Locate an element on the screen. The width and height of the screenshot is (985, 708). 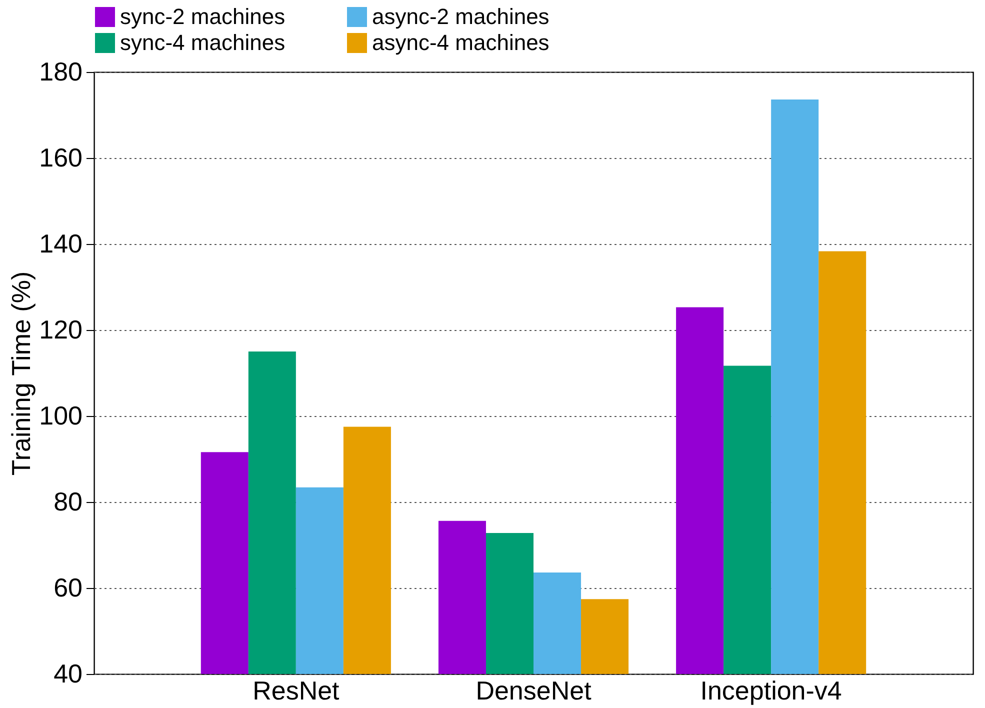
legend-label: async-2 machines is located at coordinates (461, 16).